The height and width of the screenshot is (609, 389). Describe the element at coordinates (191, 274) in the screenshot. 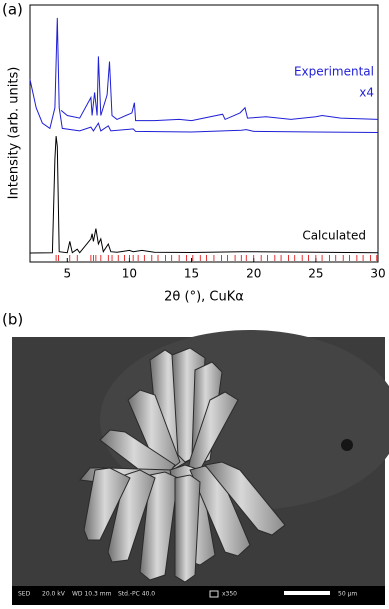

I see `x-tick-label: 15` at that location.